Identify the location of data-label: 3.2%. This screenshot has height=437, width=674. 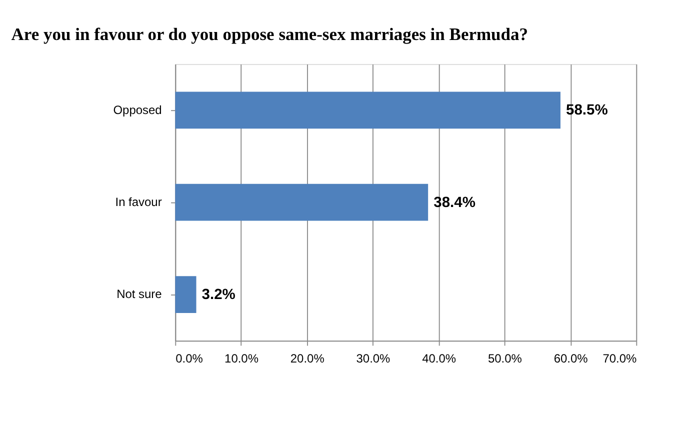
(219, 295).